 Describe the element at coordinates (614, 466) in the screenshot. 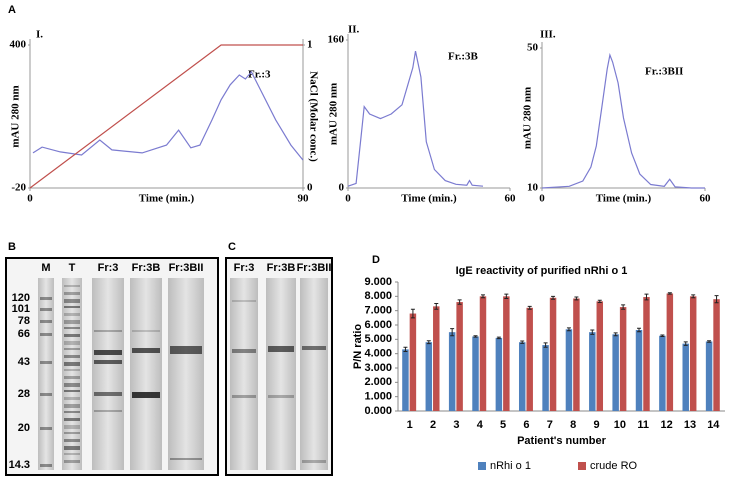

I see `legend-label: crude RO` at that location.